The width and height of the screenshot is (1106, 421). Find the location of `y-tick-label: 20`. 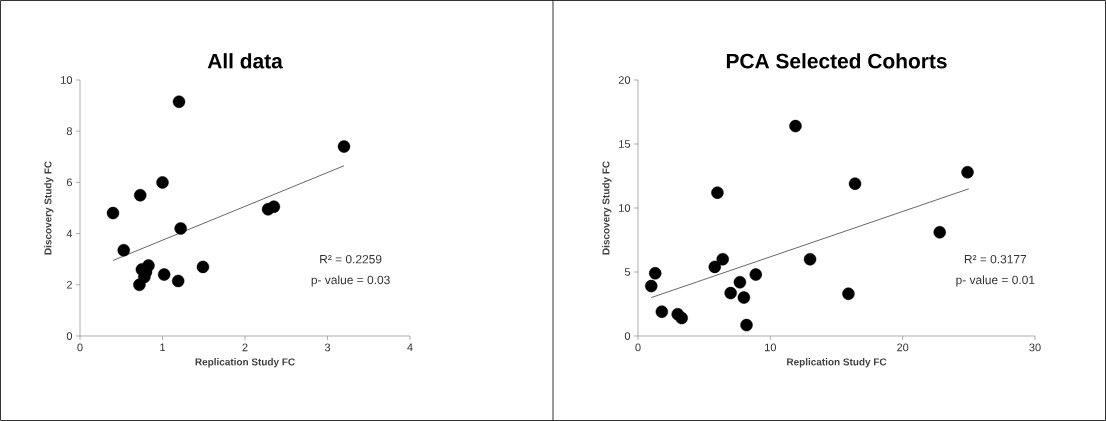

y-tick-label: 20 is located at coordinates (624, 80).